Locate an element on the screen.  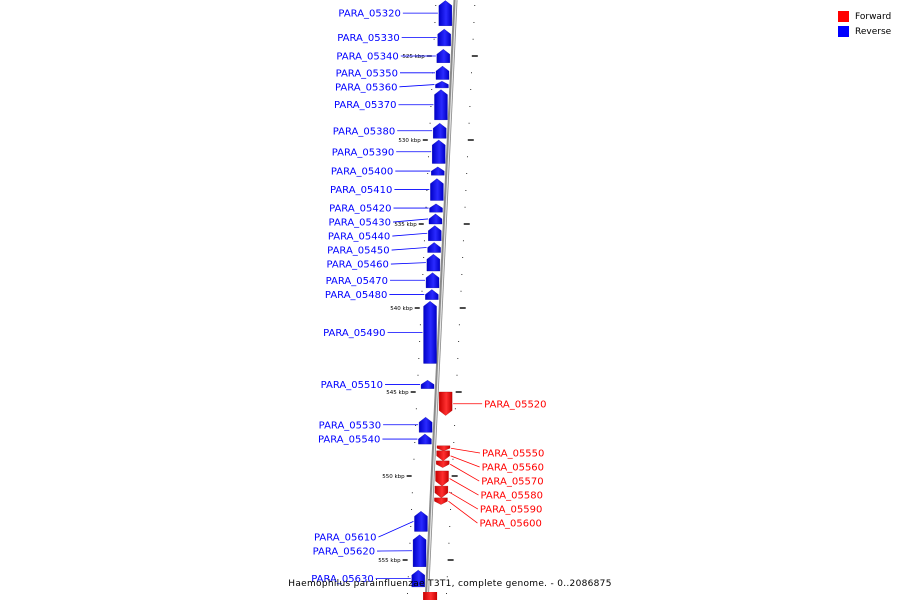
legend-reverse-label: Reverse is located at coordinates (873, 31).